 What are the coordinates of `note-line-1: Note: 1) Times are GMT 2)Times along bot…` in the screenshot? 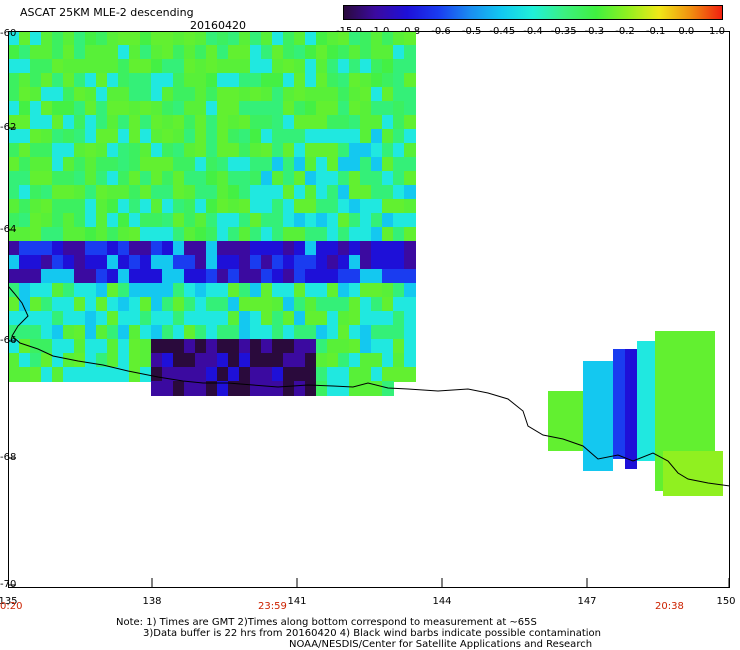 It's located at (326, 622).